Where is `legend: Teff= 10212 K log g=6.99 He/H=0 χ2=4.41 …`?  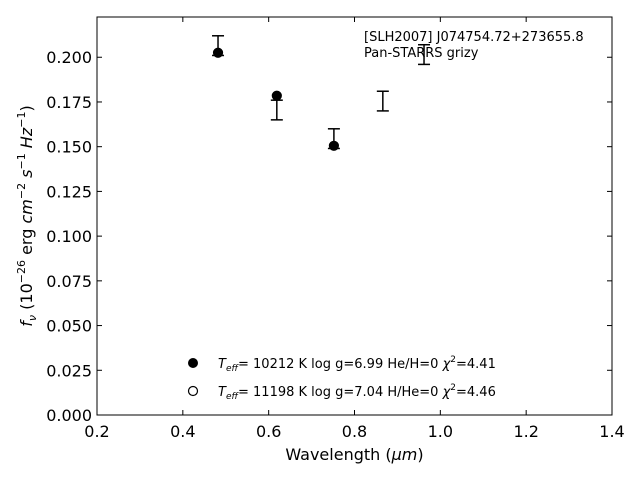
legend: Teff= 10212 K log g=6.99 He/H=0 χ2=4.41 … is located at coordinates (341, 378).